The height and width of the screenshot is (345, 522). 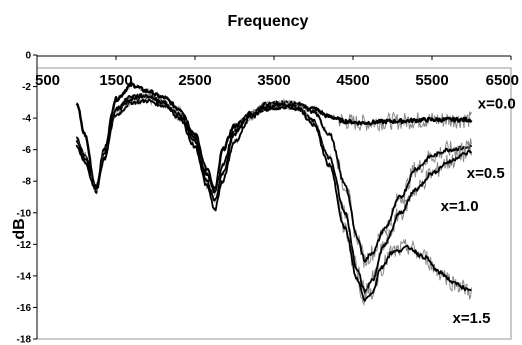 I want to click on y-tick-label: -6, so click(x=26, y=150).